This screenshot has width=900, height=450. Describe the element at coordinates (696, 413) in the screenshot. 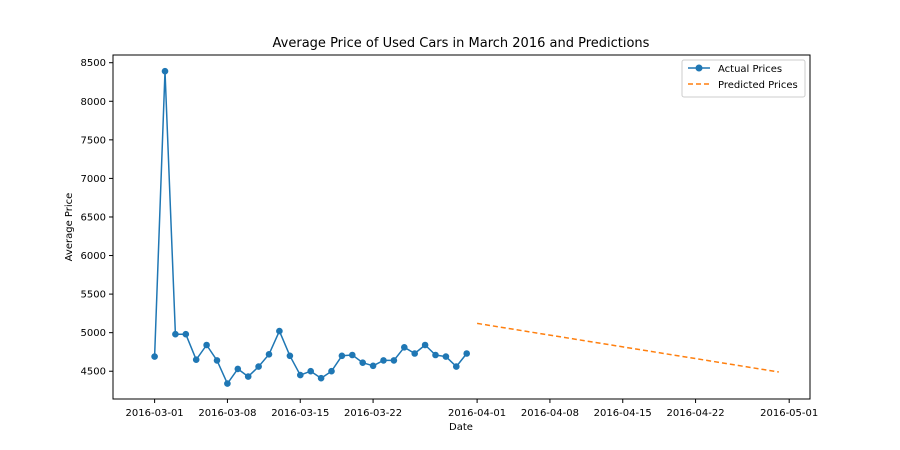

I see `x-tick-label: 2016-04-22` at that location.